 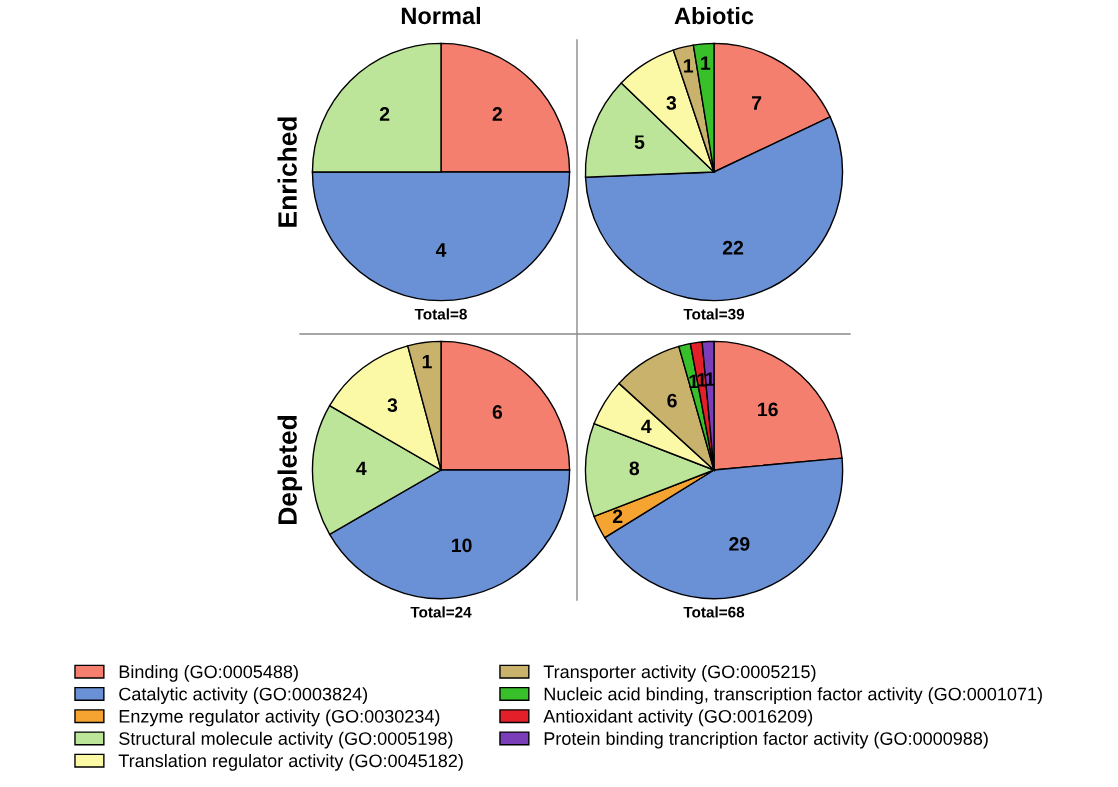 I want to click on data-label: 29, so click(x=739, y=544).